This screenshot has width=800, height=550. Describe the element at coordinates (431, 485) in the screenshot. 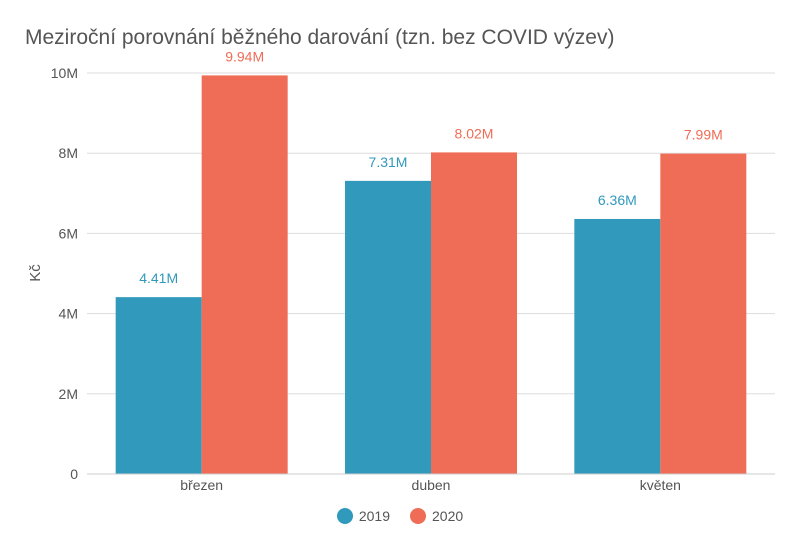

I see `x-tick-label-duben: duben` at that location.